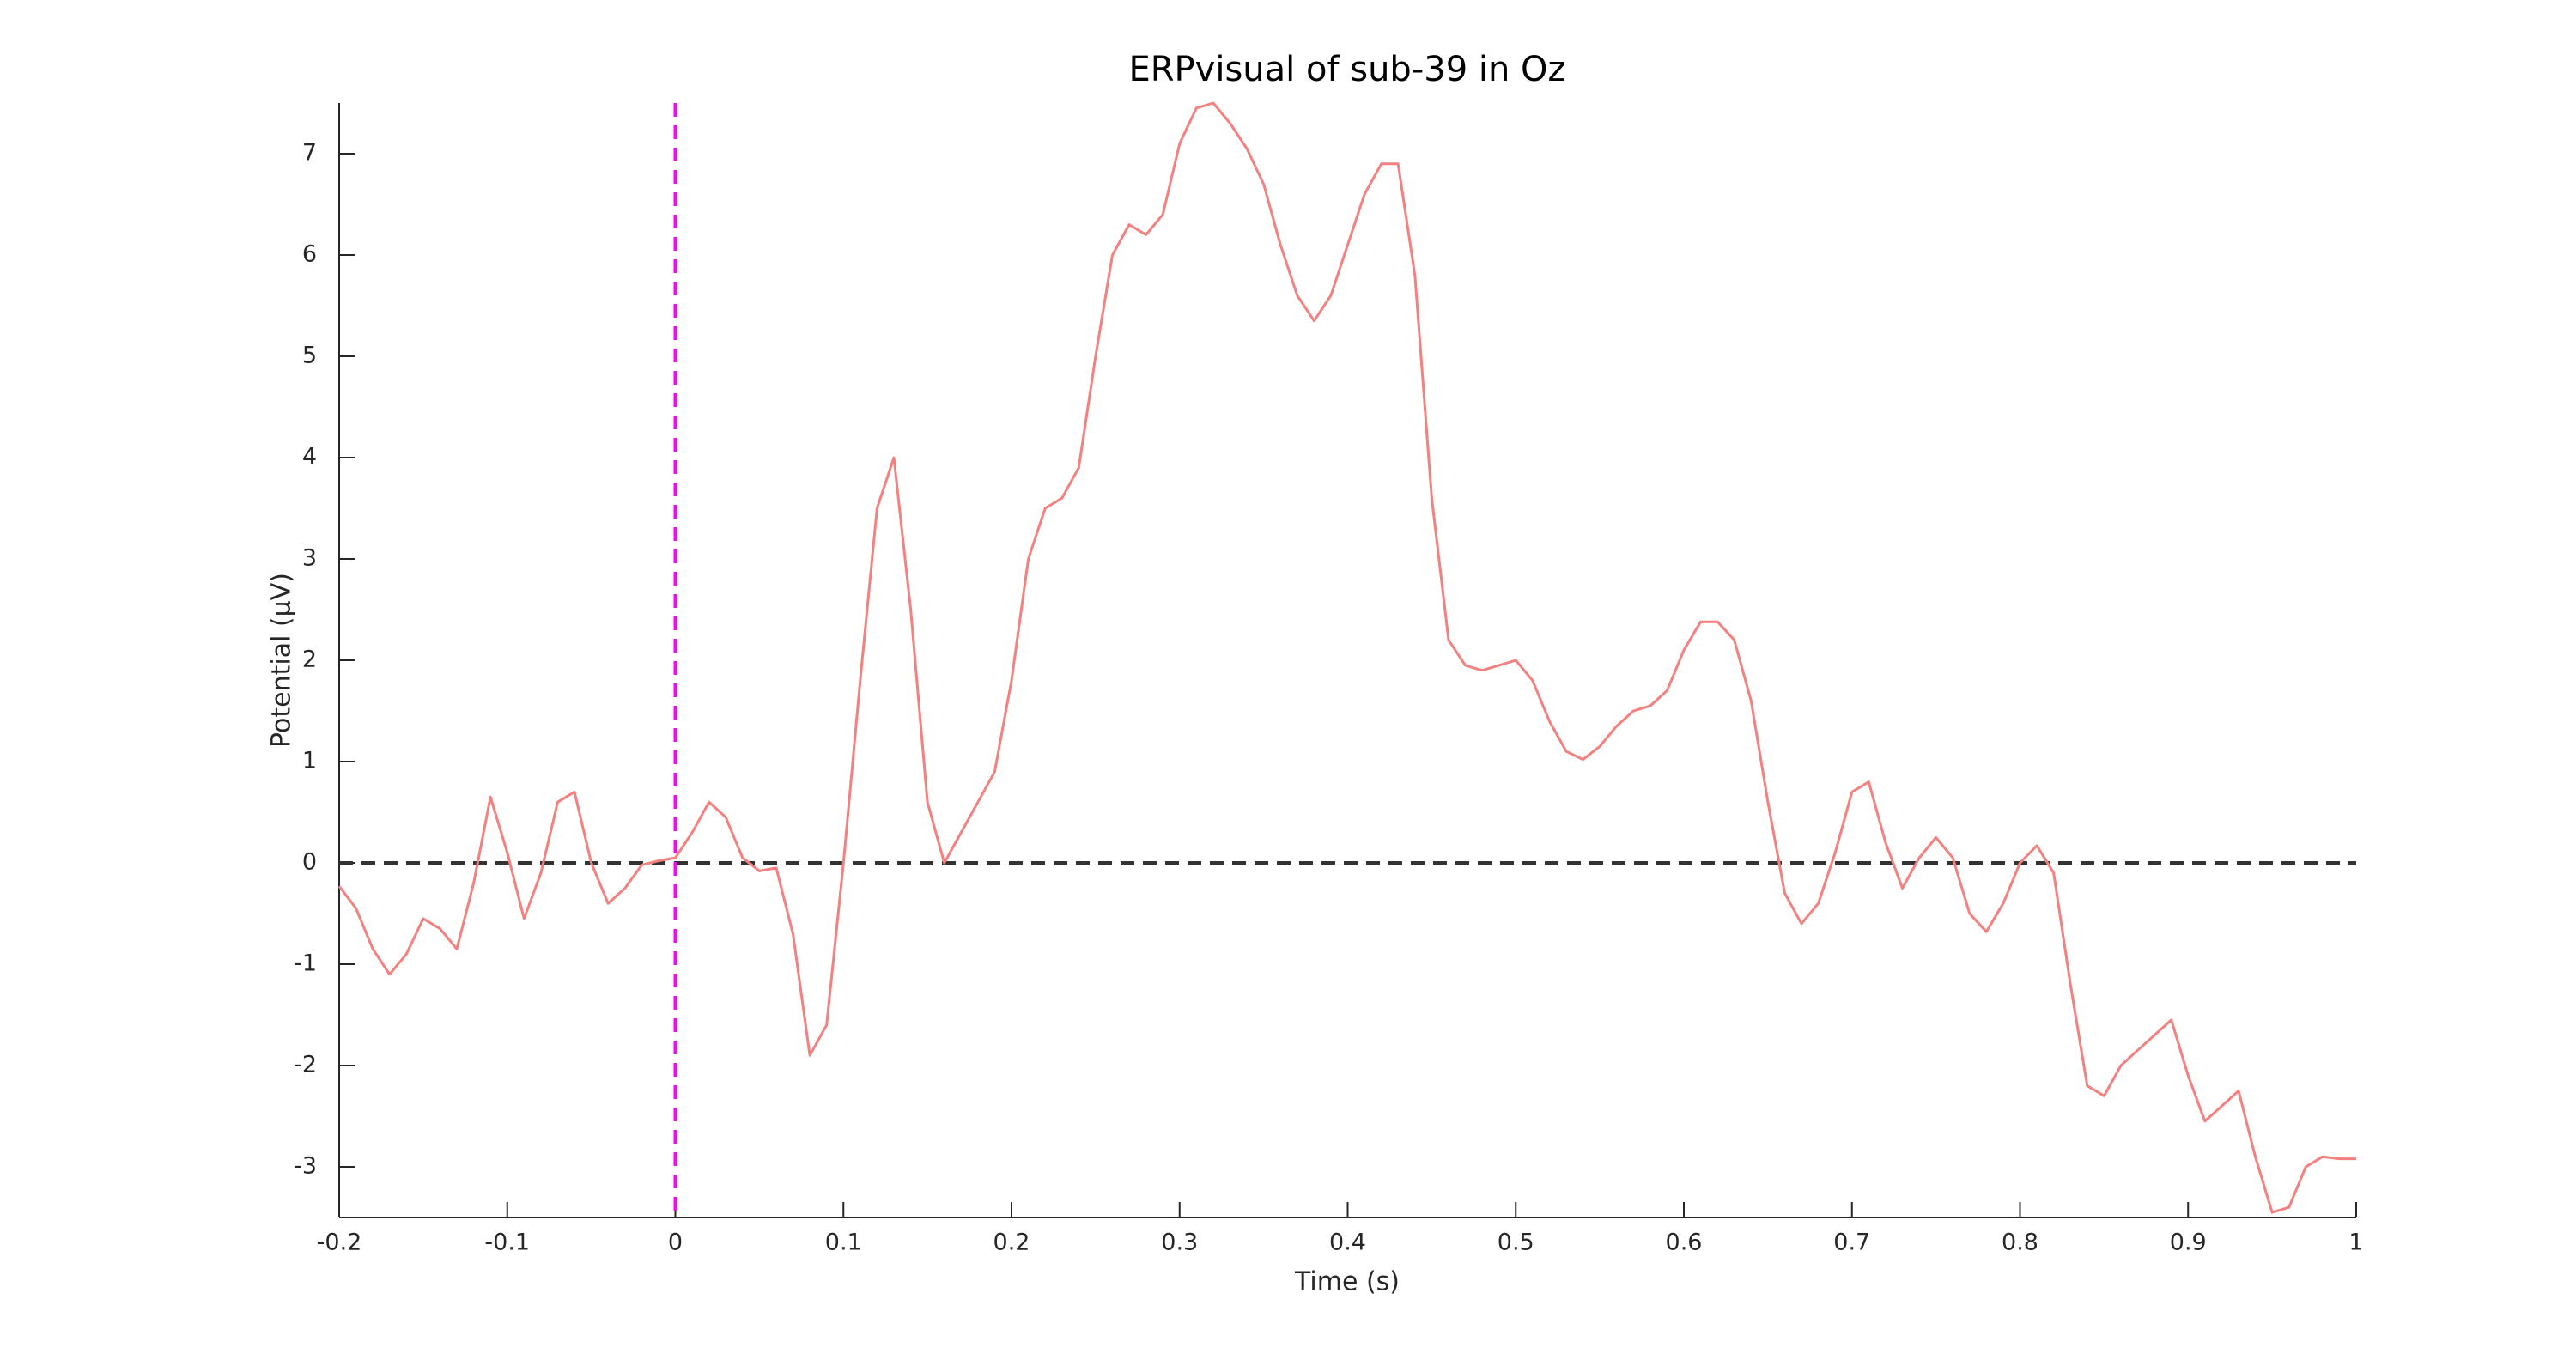  I want to click on x-tick-label: -0.2, so click(339, 1243).